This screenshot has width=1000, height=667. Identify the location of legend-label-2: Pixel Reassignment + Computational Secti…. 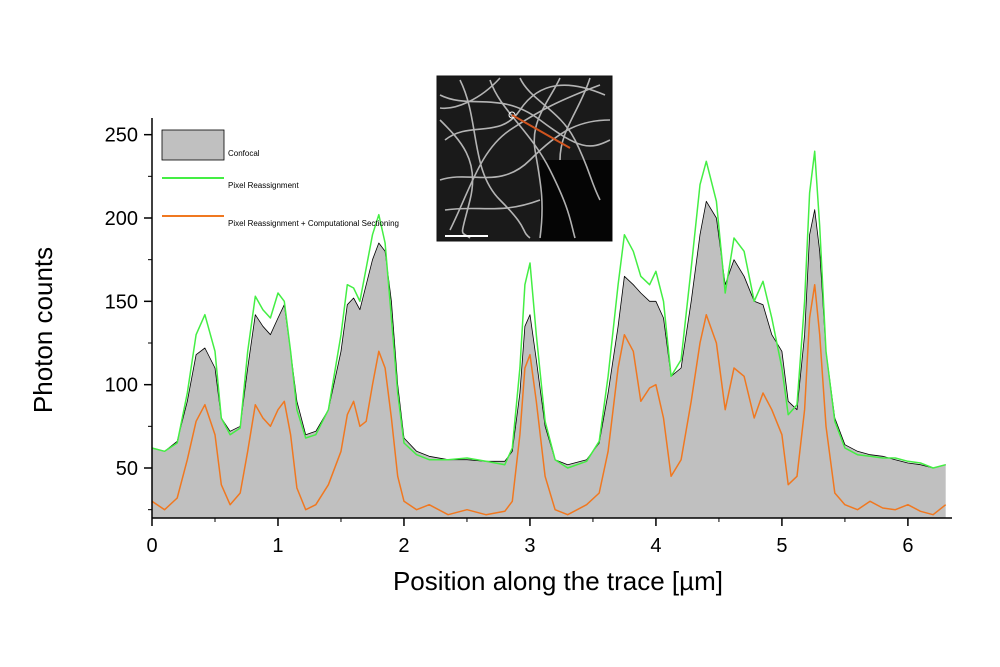
(313, 223).